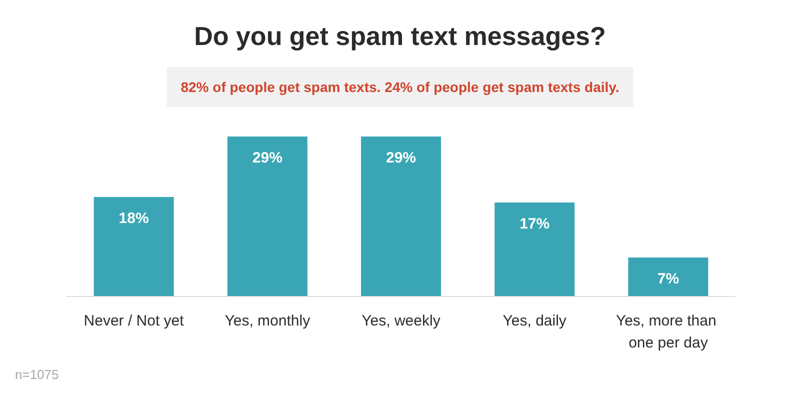 The image size is (800, 400). What do you see at coordinates (37, 374) in the screenshot?
I see `text: n=1075` at bounding box center [37, 374].